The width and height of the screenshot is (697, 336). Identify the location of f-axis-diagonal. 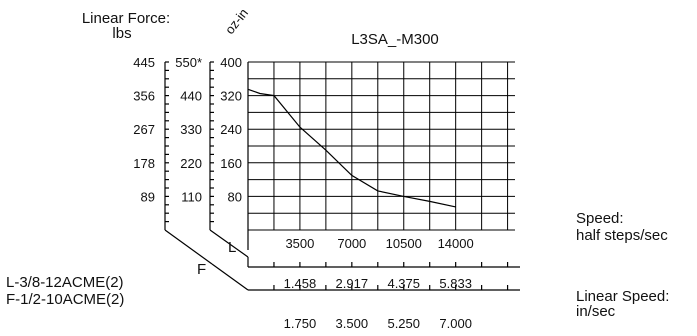
(230, 277).